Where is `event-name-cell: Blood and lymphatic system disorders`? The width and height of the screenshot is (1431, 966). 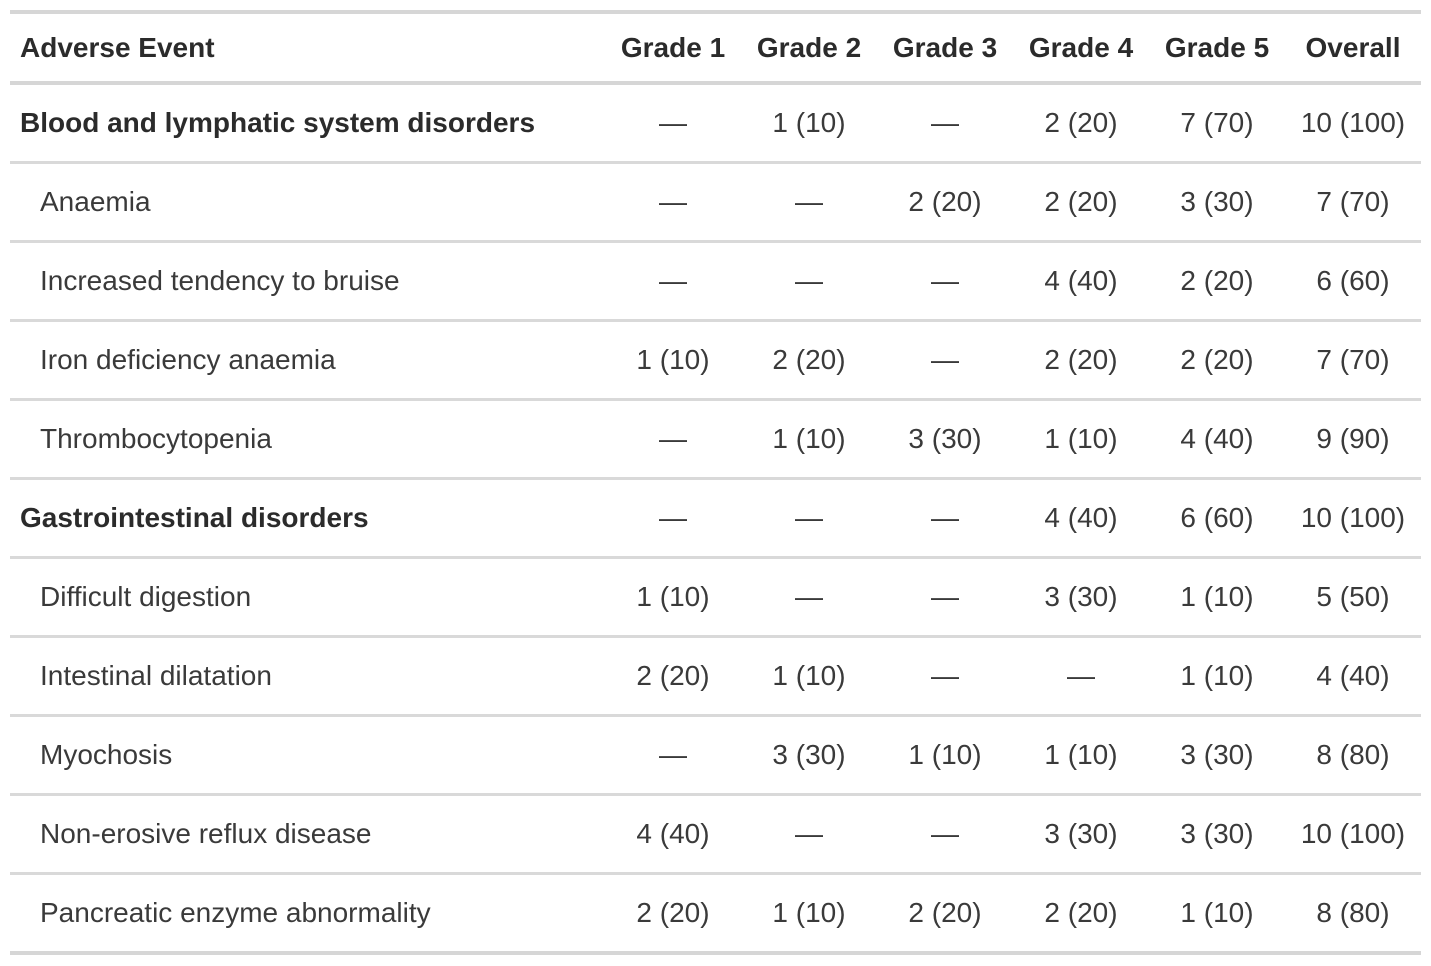 event-name-cell: Blood and lymphatic system disorders is located at coordinates (278, 122).